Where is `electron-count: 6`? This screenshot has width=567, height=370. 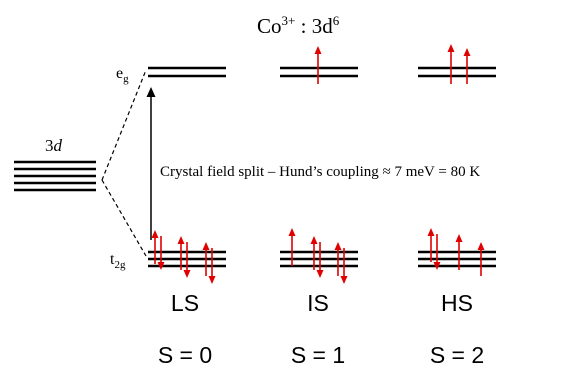 electron-count: 6 is located at coordinates (336, 20).